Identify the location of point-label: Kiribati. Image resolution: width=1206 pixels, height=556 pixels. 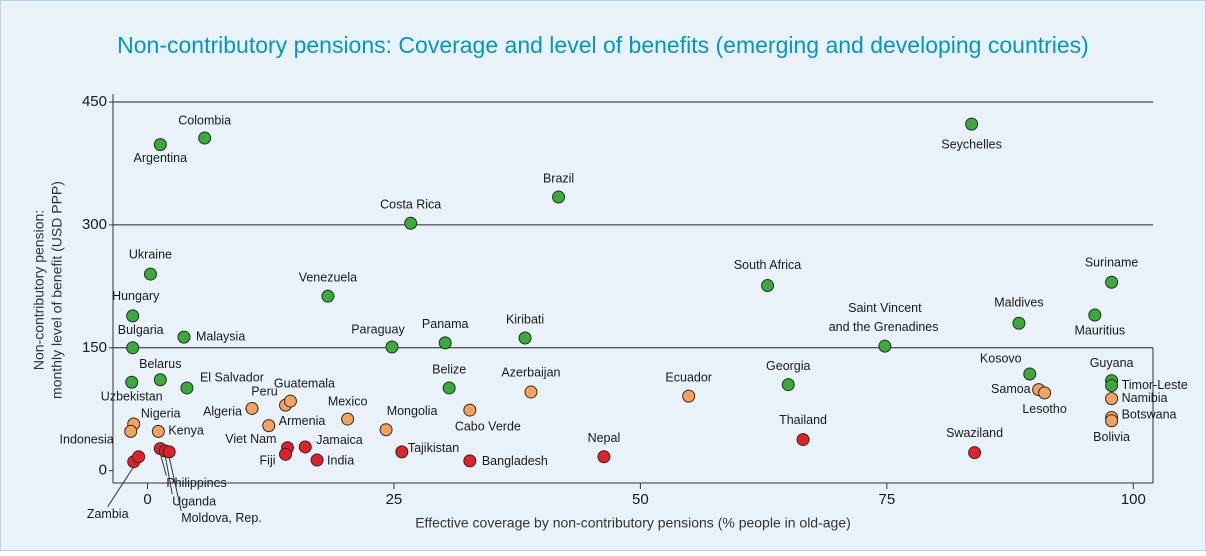
(525, 319).